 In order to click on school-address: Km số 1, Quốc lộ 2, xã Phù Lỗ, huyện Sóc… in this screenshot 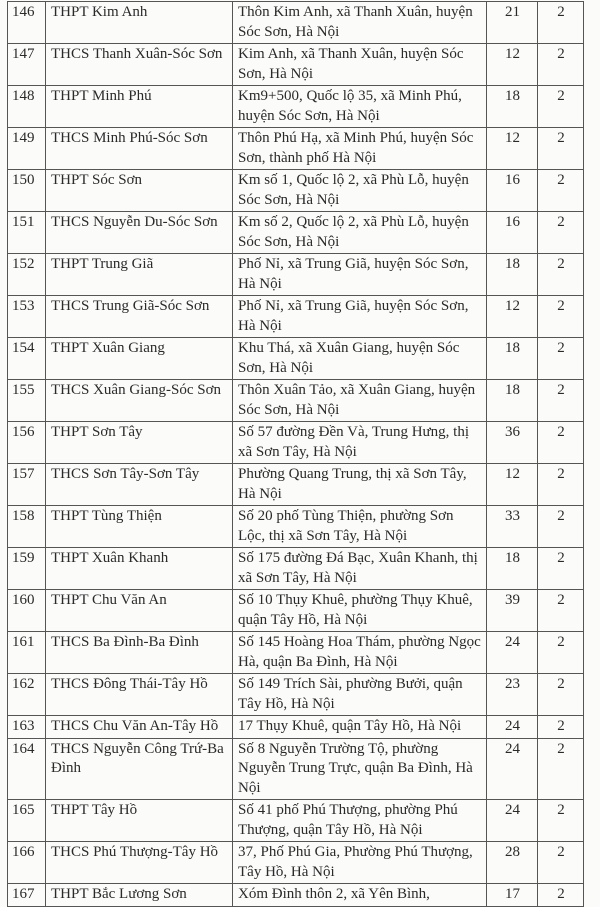, I will do `click(359, 190)`.